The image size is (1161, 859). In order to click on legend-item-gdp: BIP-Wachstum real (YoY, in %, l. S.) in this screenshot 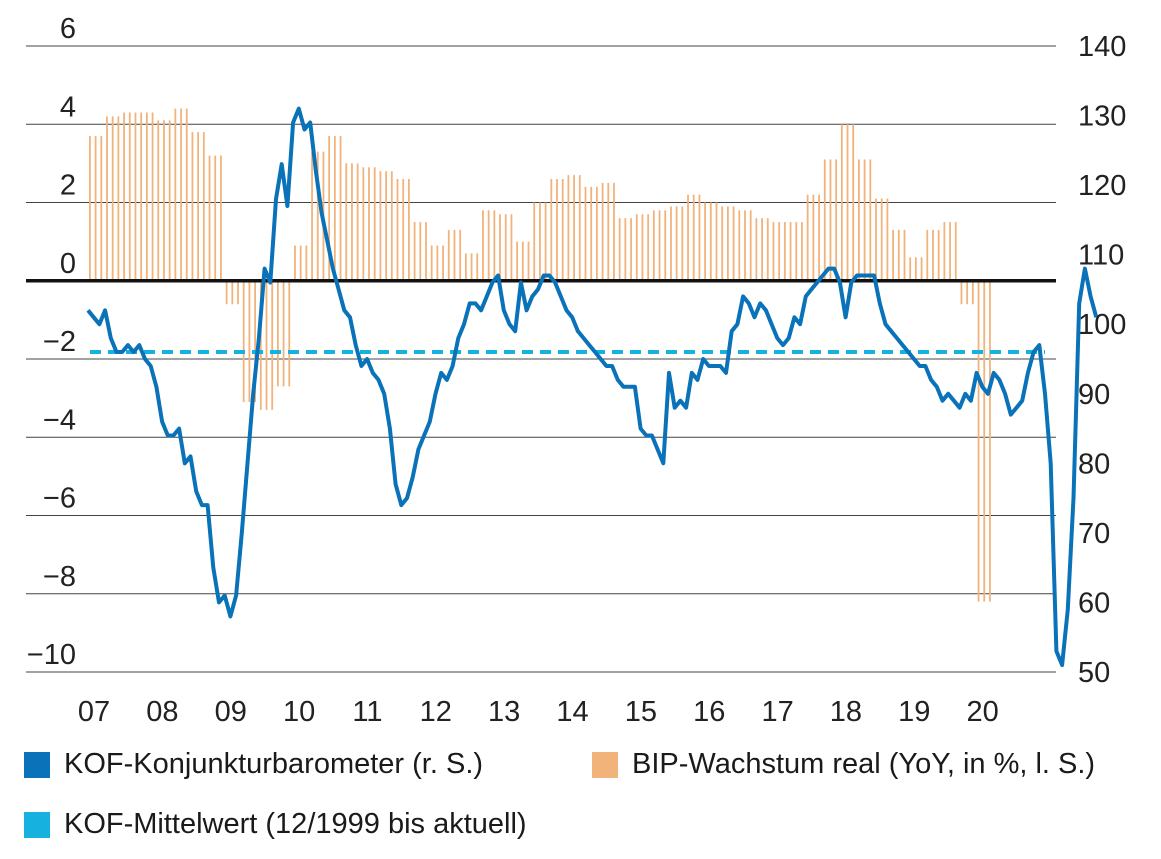, I will do `click(843, 764)`.